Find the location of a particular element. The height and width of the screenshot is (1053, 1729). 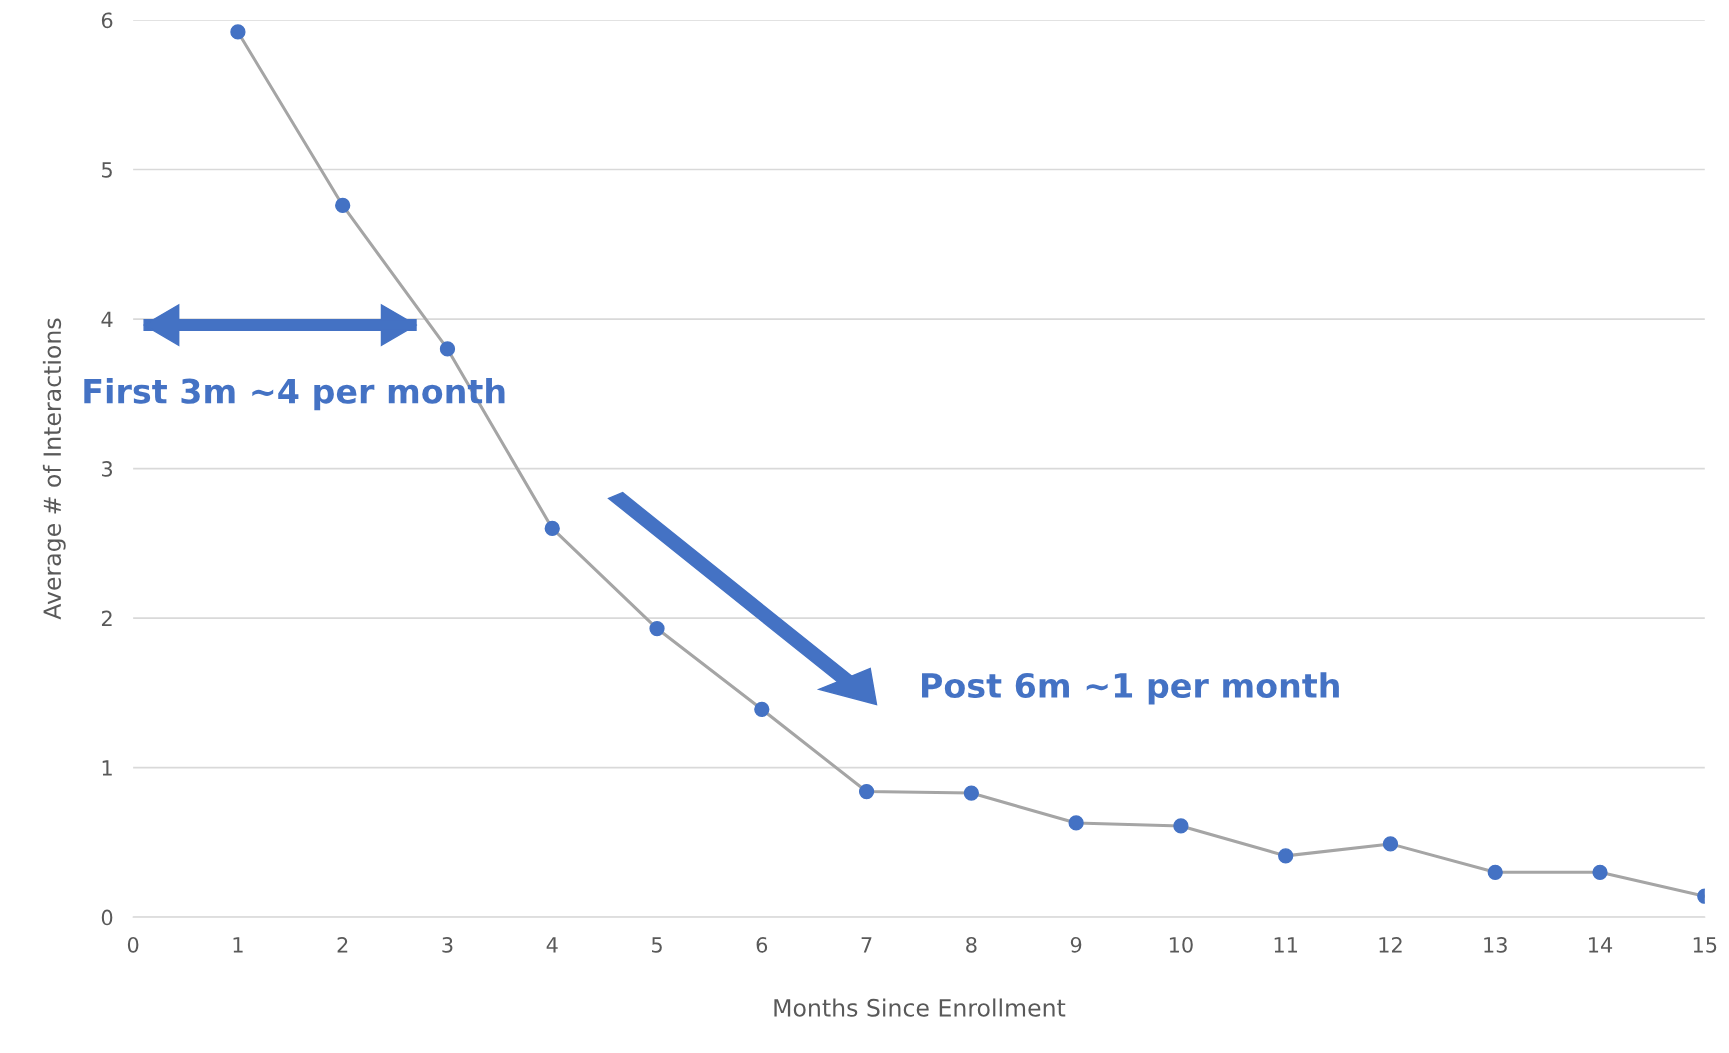

x-tick-label: 14 is located at coordinates (1601, 945).